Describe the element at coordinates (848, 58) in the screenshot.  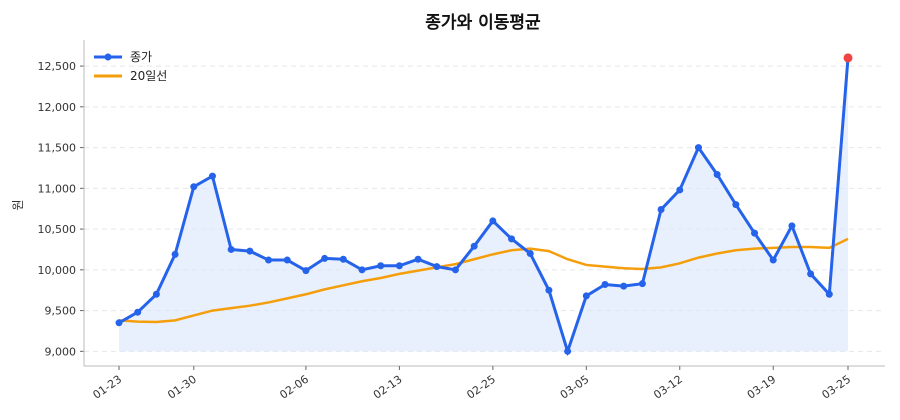
I see `close-last-point` at that location.